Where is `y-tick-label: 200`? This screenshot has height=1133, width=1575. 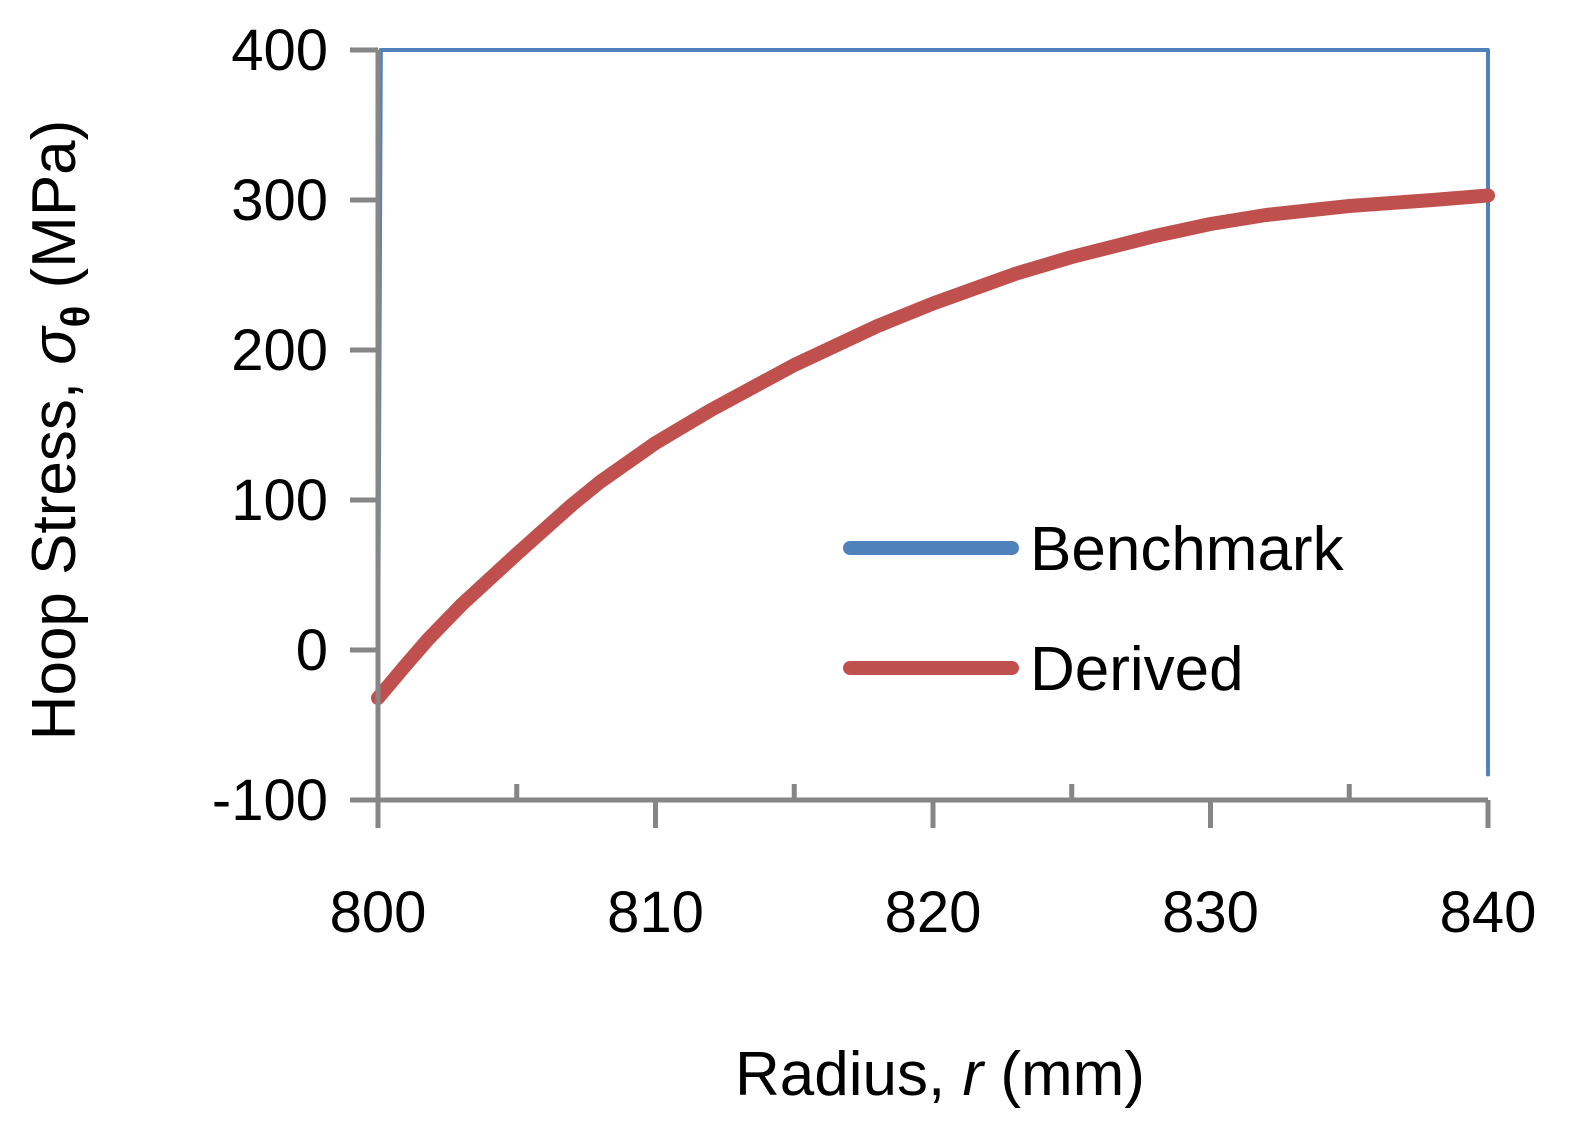 y-tick-label: 200 is located at coordinates (279, 350).